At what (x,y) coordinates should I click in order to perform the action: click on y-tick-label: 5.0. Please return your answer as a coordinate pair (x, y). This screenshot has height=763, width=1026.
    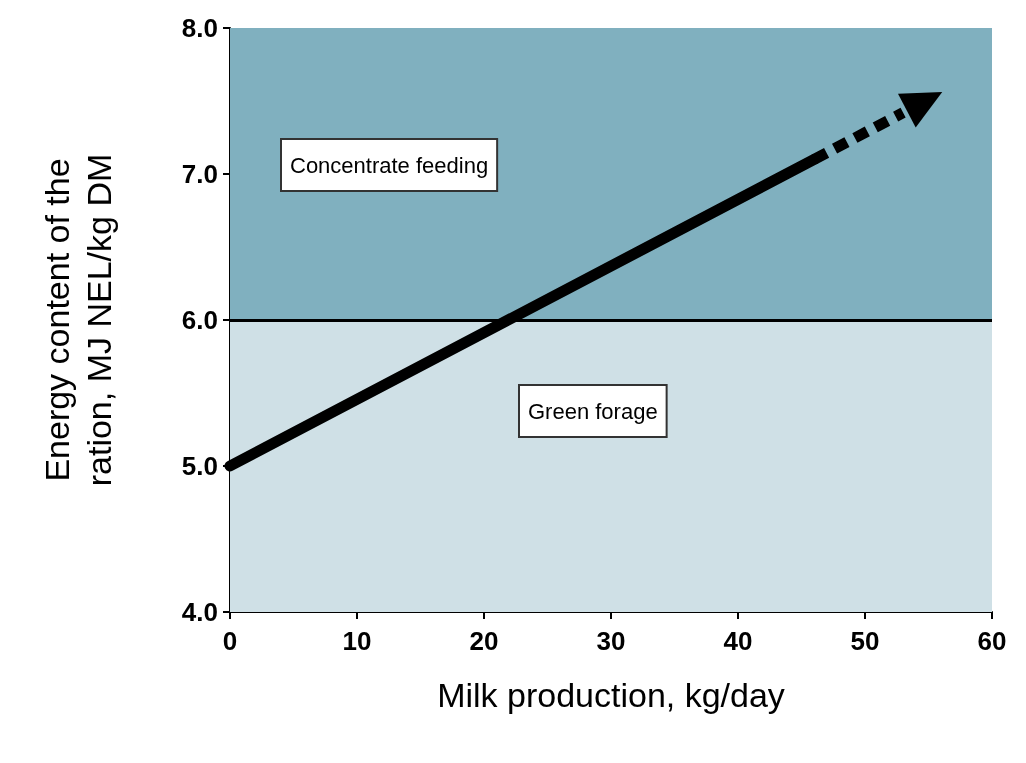
    Looking at the image, I should click on (199, 466).